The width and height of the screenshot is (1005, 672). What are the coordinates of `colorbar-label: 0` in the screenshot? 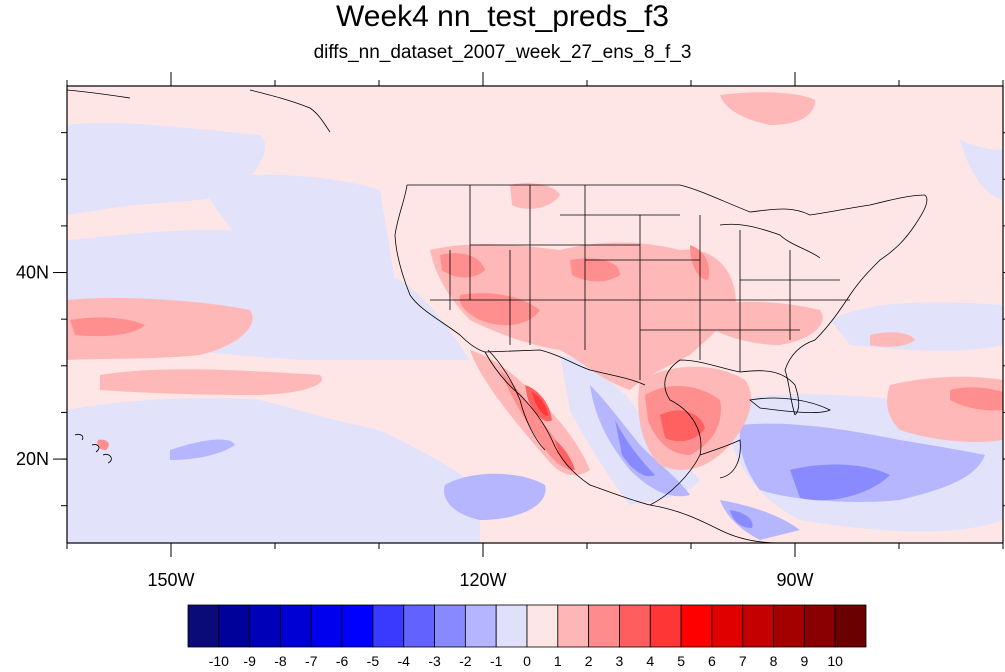 It's located at (527, 661).